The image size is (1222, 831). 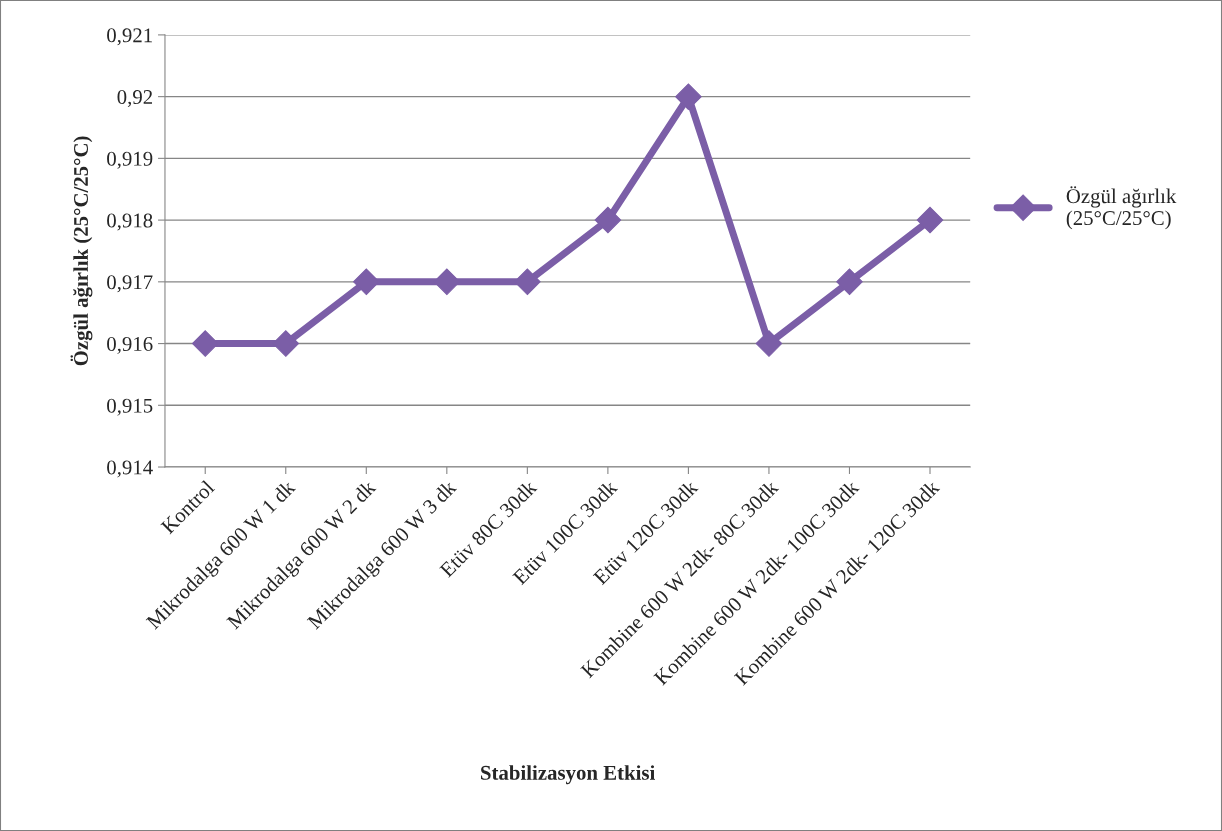 What do you see at coordinates (130, 284) in the screenshot?
I see `y-tick-label: 0,917` at bounding box center [130, 284].